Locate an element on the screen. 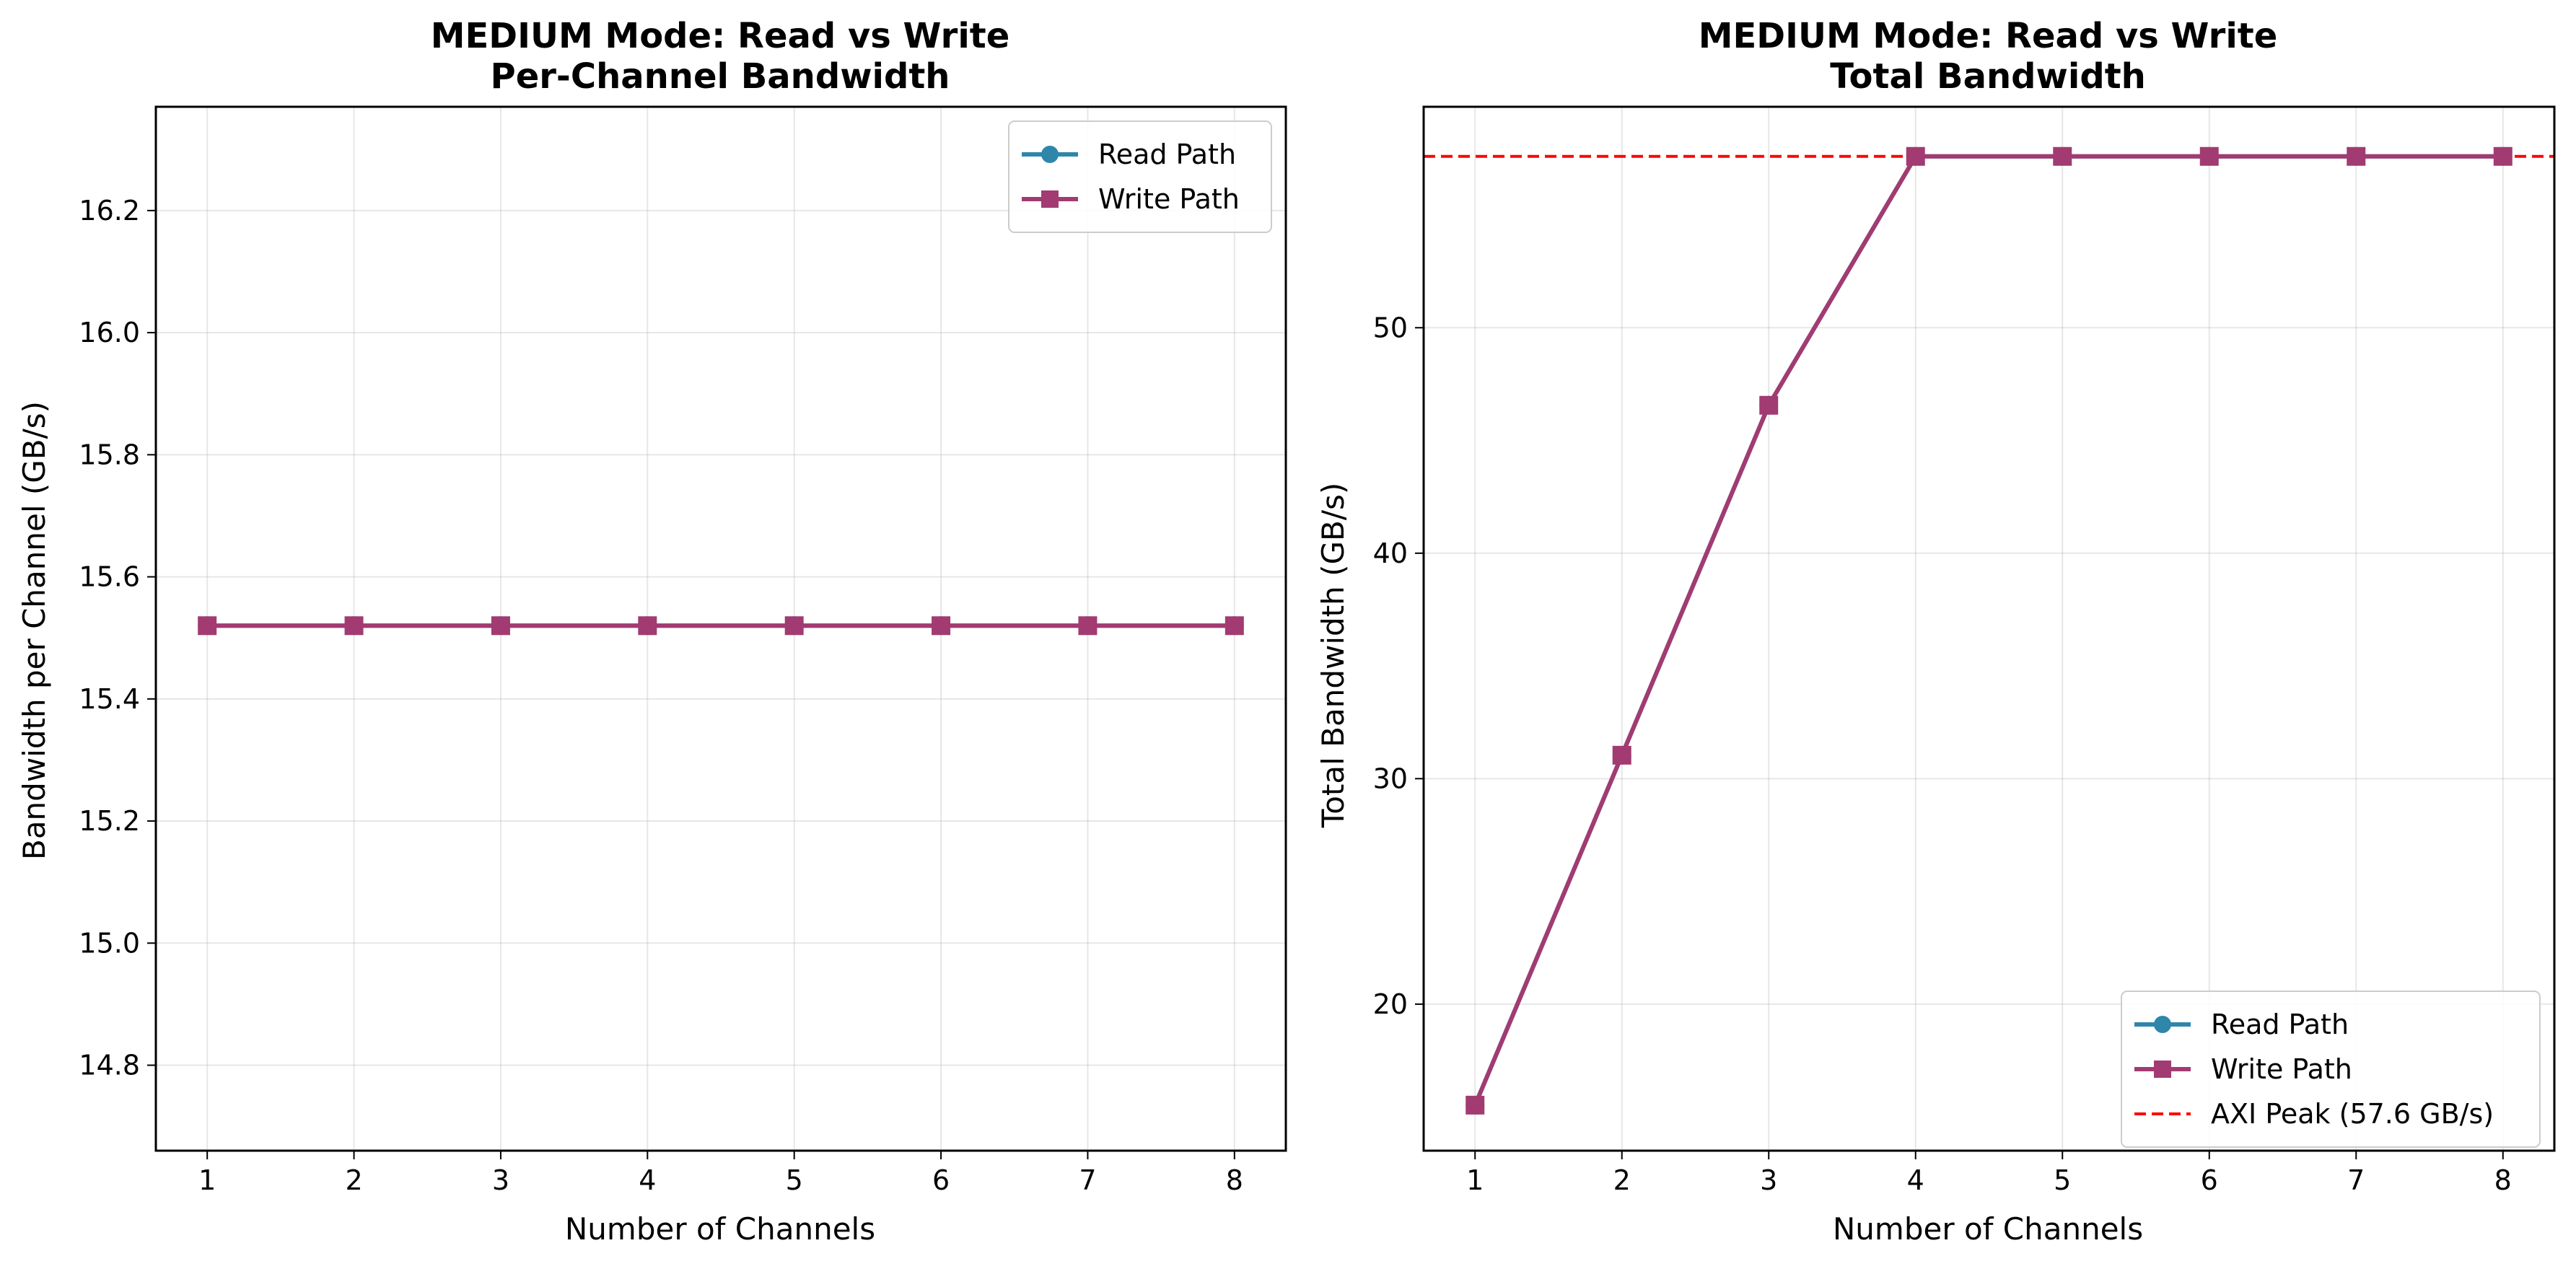  legend: Read Path Write Path is located at coordinates (1140, 176).